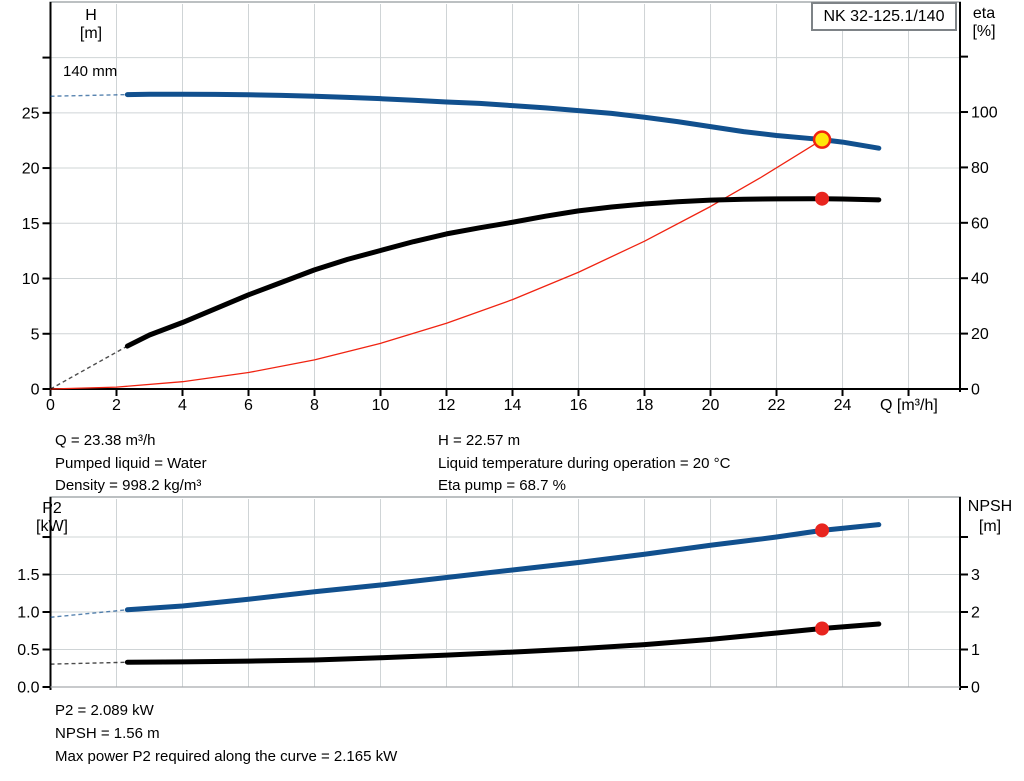  I want to click on right-axis-title: [m], so click(990, 526).